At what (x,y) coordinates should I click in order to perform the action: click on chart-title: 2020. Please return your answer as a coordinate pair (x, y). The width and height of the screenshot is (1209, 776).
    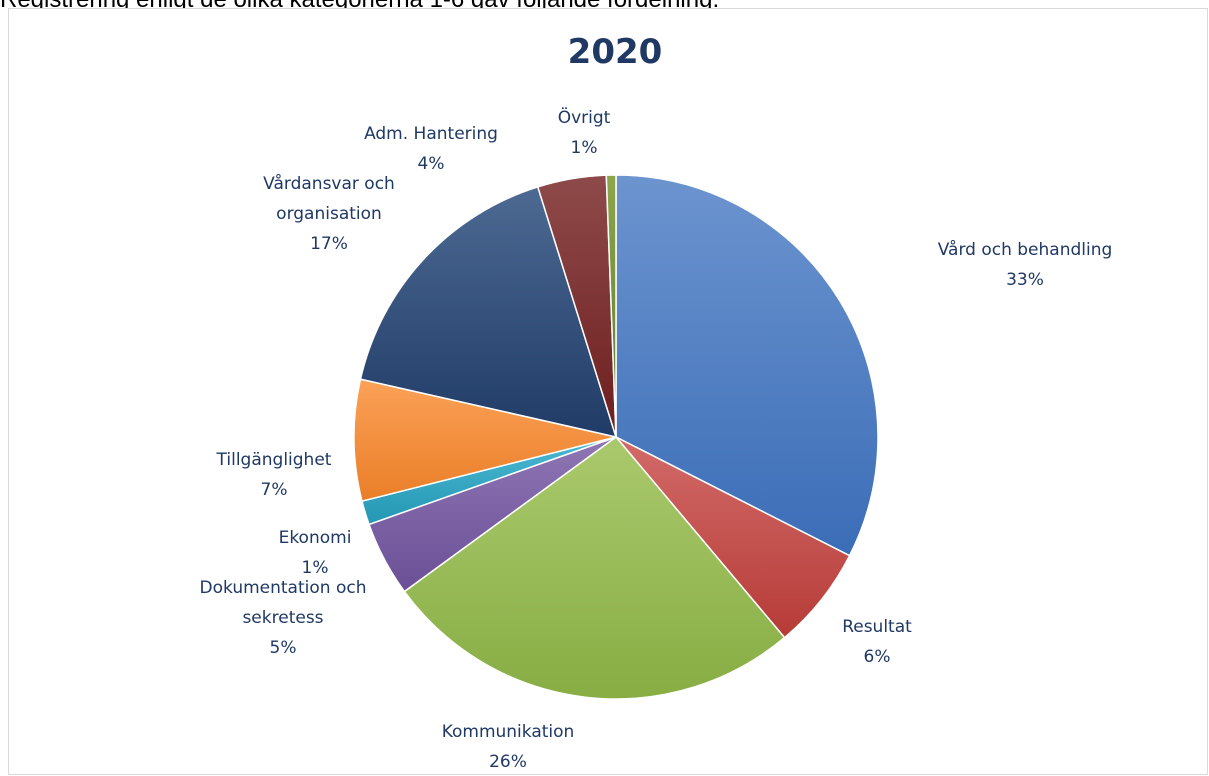
    Looking at the image, I should click on (615, 52).